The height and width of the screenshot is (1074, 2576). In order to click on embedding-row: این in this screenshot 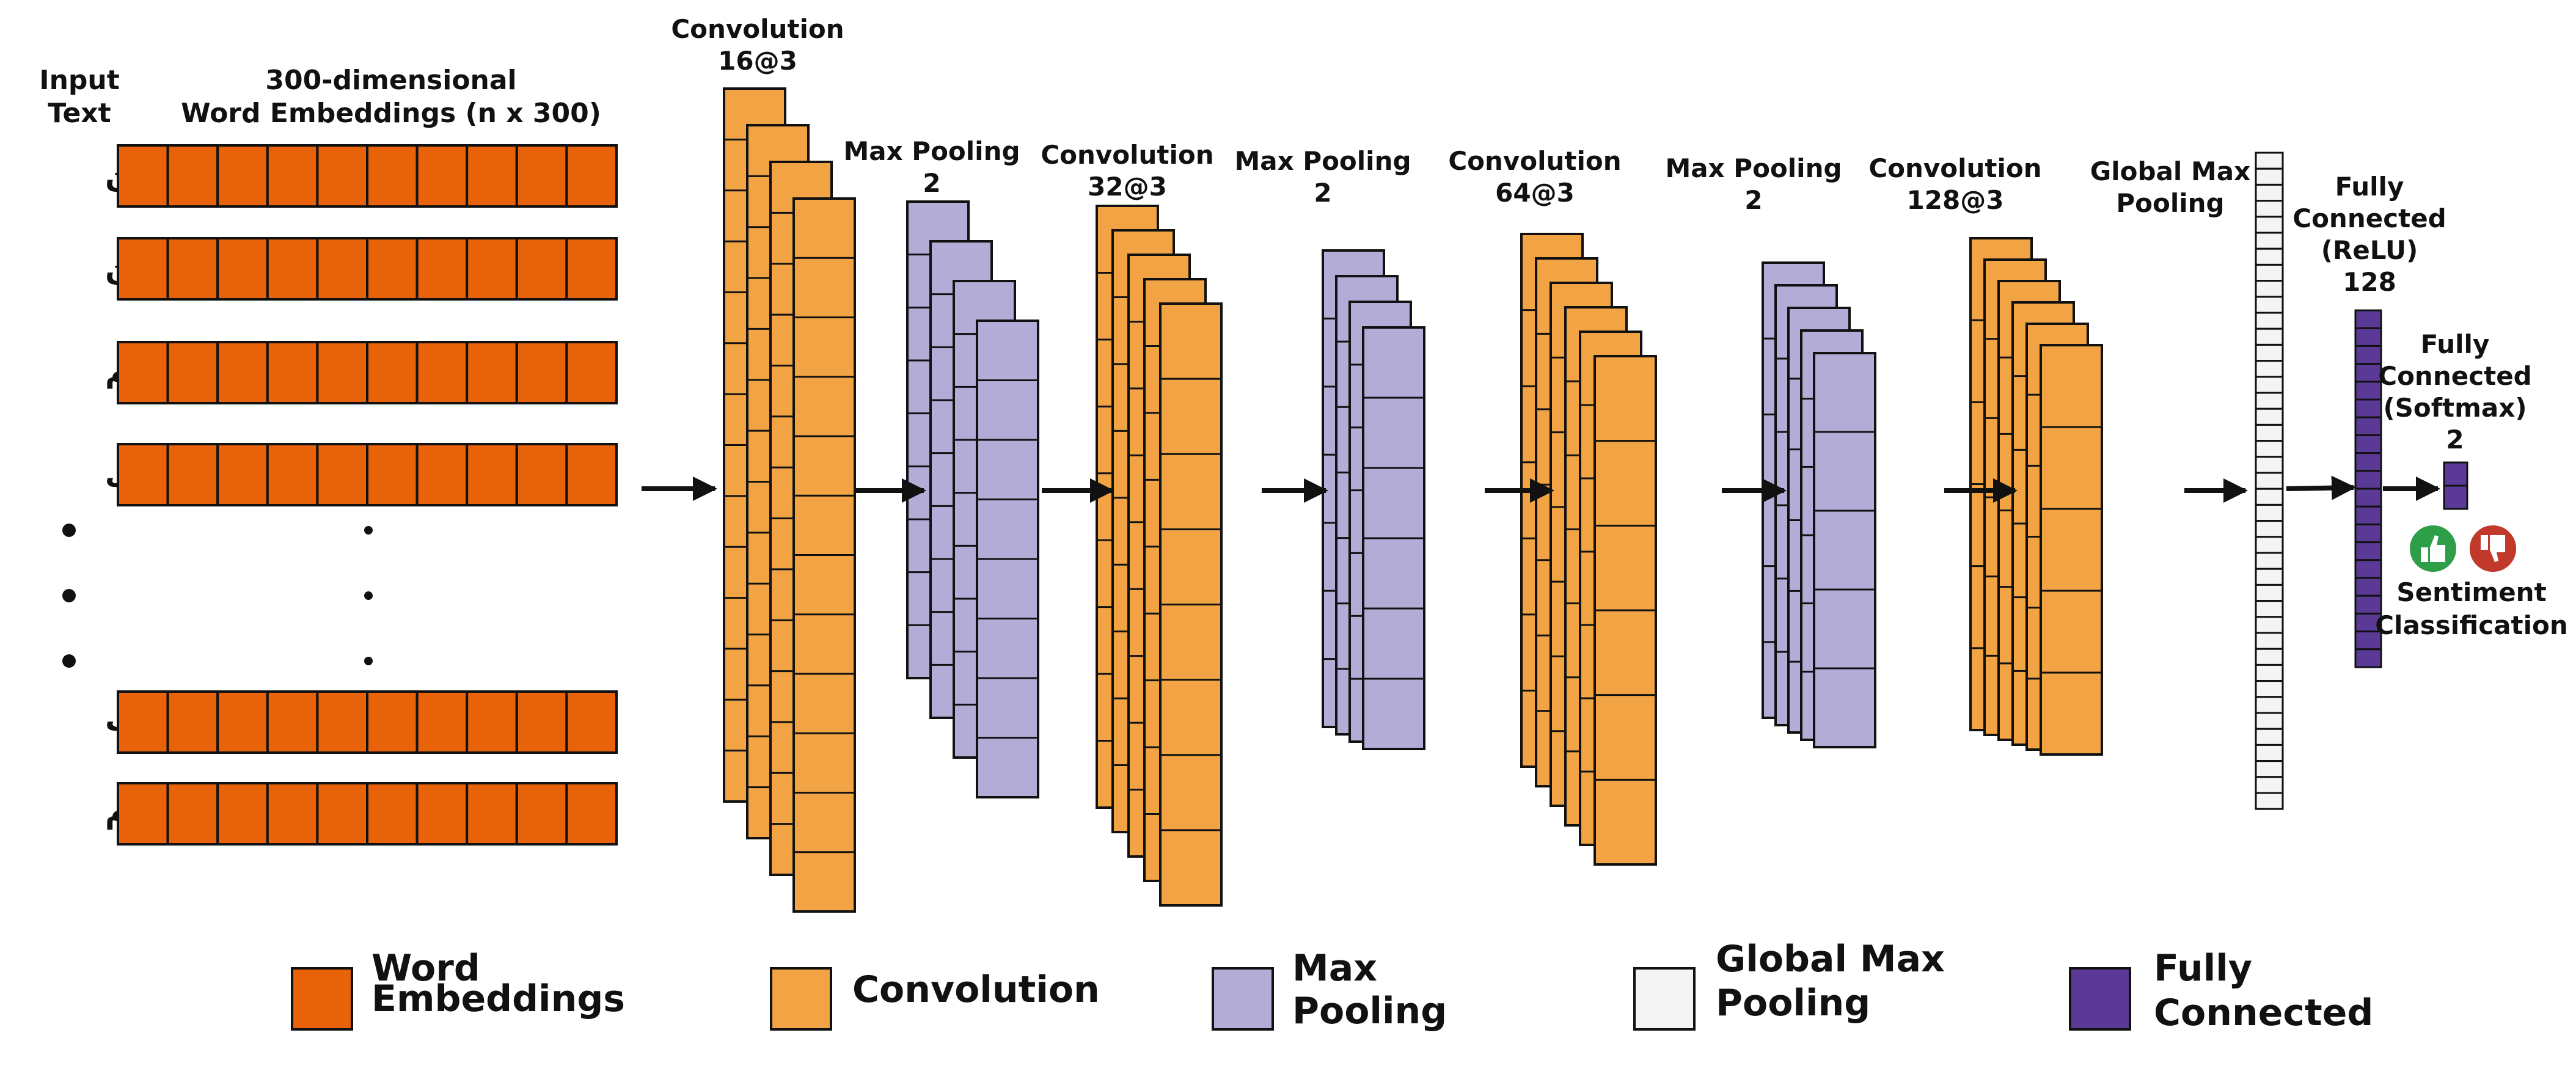, I will do `click(361, 269)`.